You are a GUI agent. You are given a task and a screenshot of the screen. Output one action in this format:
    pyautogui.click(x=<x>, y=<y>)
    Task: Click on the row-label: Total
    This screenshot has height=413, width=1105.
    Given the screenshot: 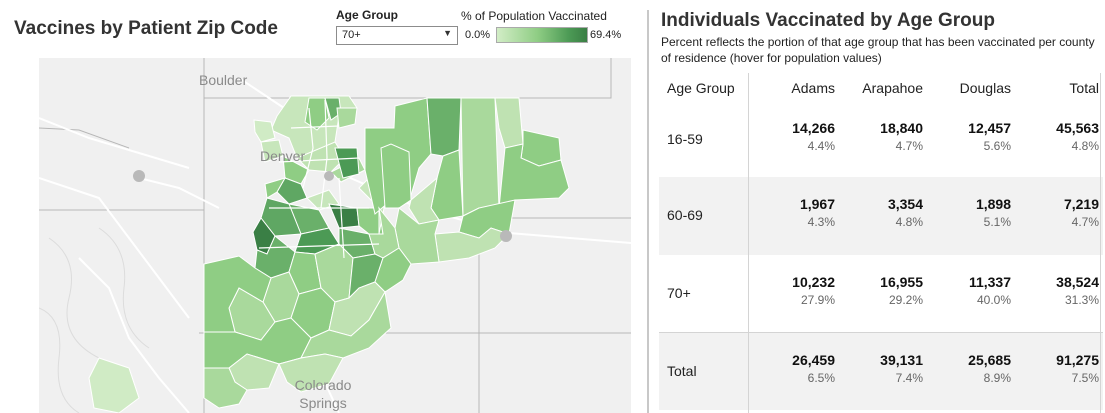 What is the action you would take?
    pyautogui.click(x=682, y=371)
    